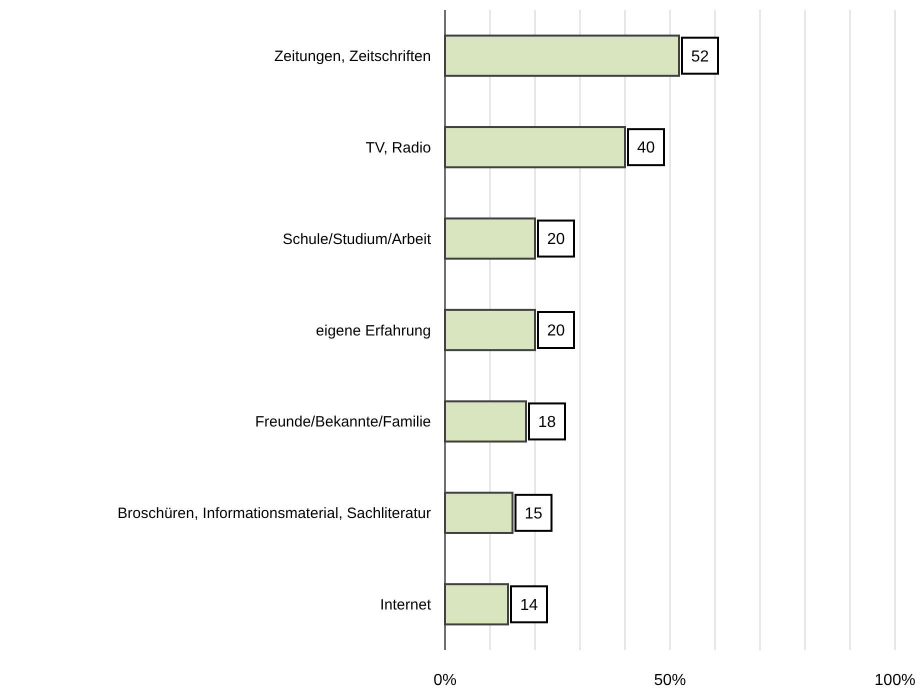  I want to click on data-label: 52, so click(700, 57).